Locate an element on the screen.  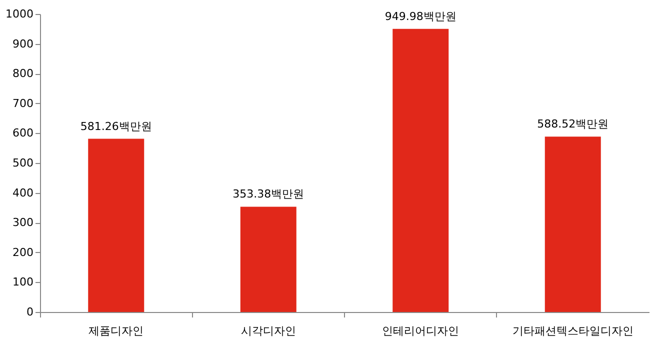
data-label: 949.98백만원 is located at coordinates (420, 16).